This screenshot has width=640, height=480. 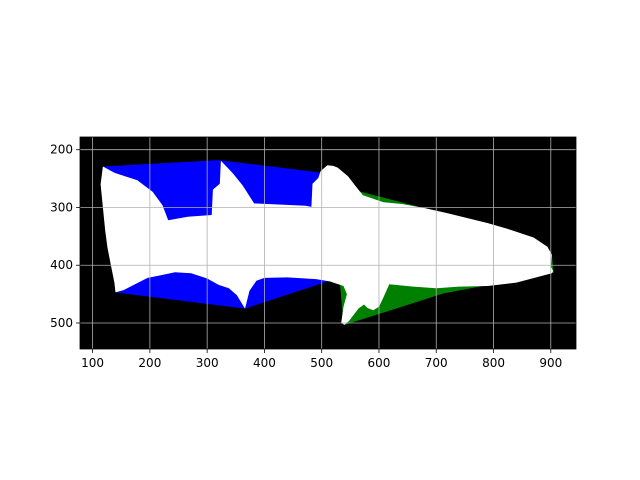 I want to click on y-tick-label: 300, so click(x=61, y=207).